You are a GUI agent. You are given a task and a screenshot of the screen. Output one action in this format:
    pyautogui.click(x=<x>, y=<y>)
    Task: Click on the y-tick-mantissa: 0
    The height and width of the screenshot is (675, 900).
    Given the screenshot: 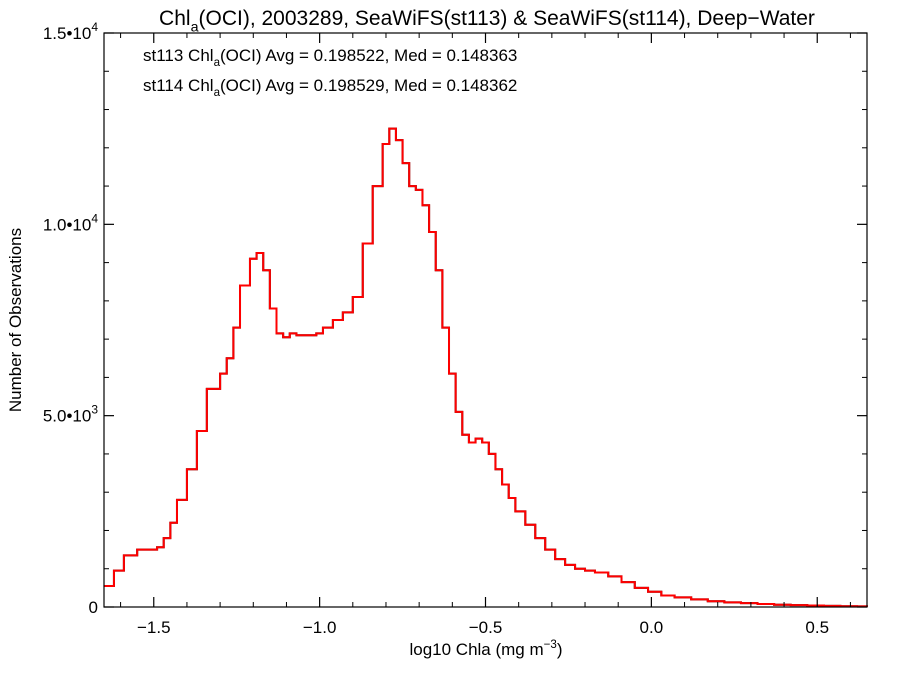 What is the action you would take?
    pyautogui.click(x=93, y=607)
    